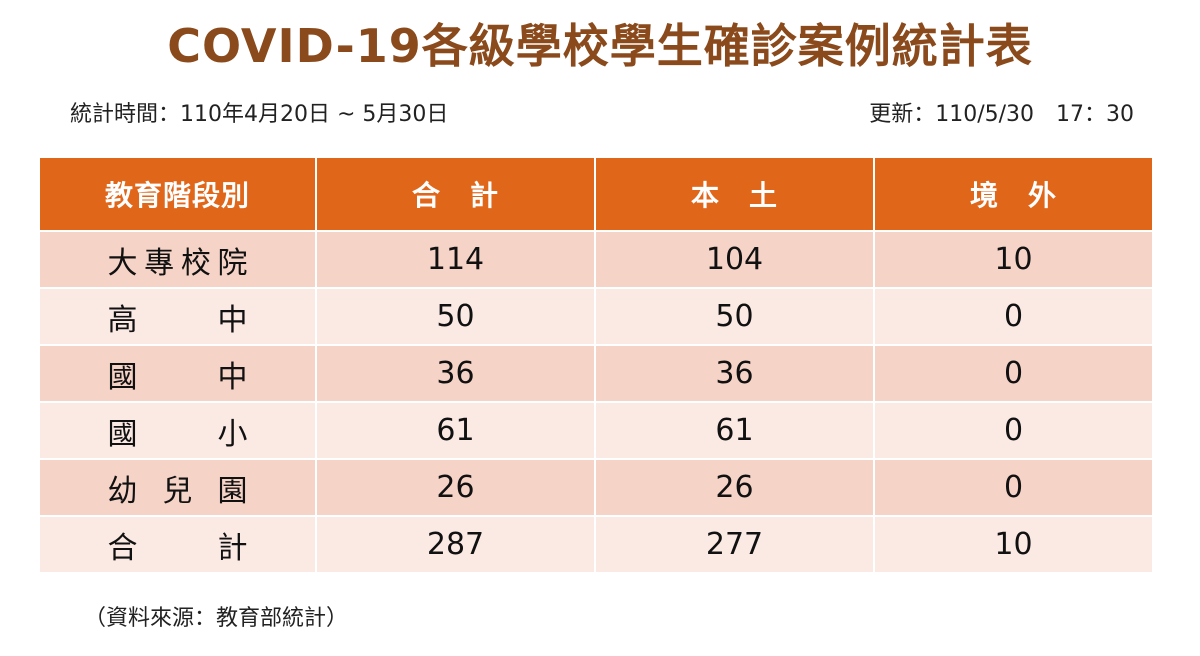 This screenshot has height=656, width=1200. I want to click on page-title: COVID-19各級學校學生確診案例統計表, so click(600, 46).